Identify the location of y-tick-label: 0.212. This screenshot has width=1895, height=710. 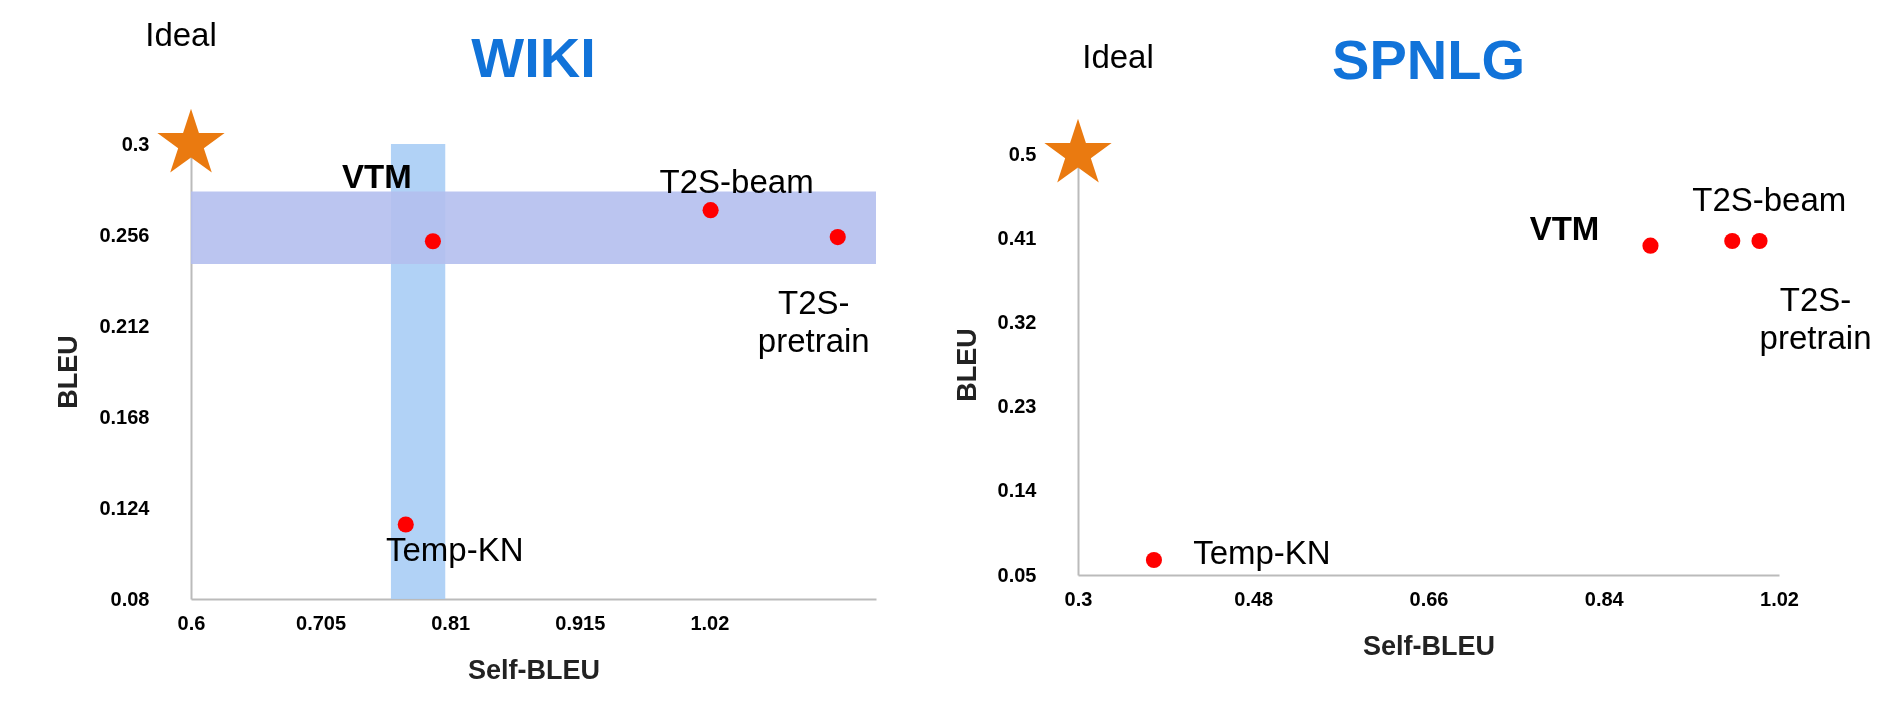
(124, 325).